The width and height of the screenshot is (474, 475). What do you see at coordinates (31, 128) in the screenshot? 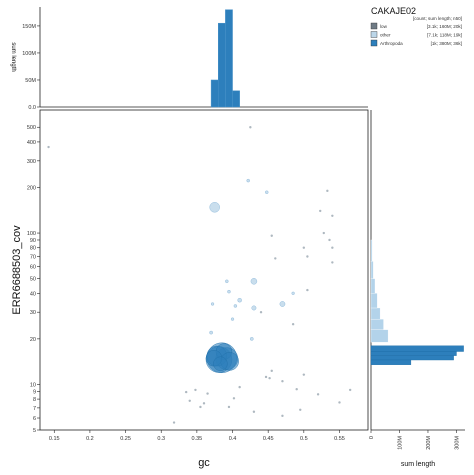
I see `y-tick-label: 500` at bounding box center [31, 128].